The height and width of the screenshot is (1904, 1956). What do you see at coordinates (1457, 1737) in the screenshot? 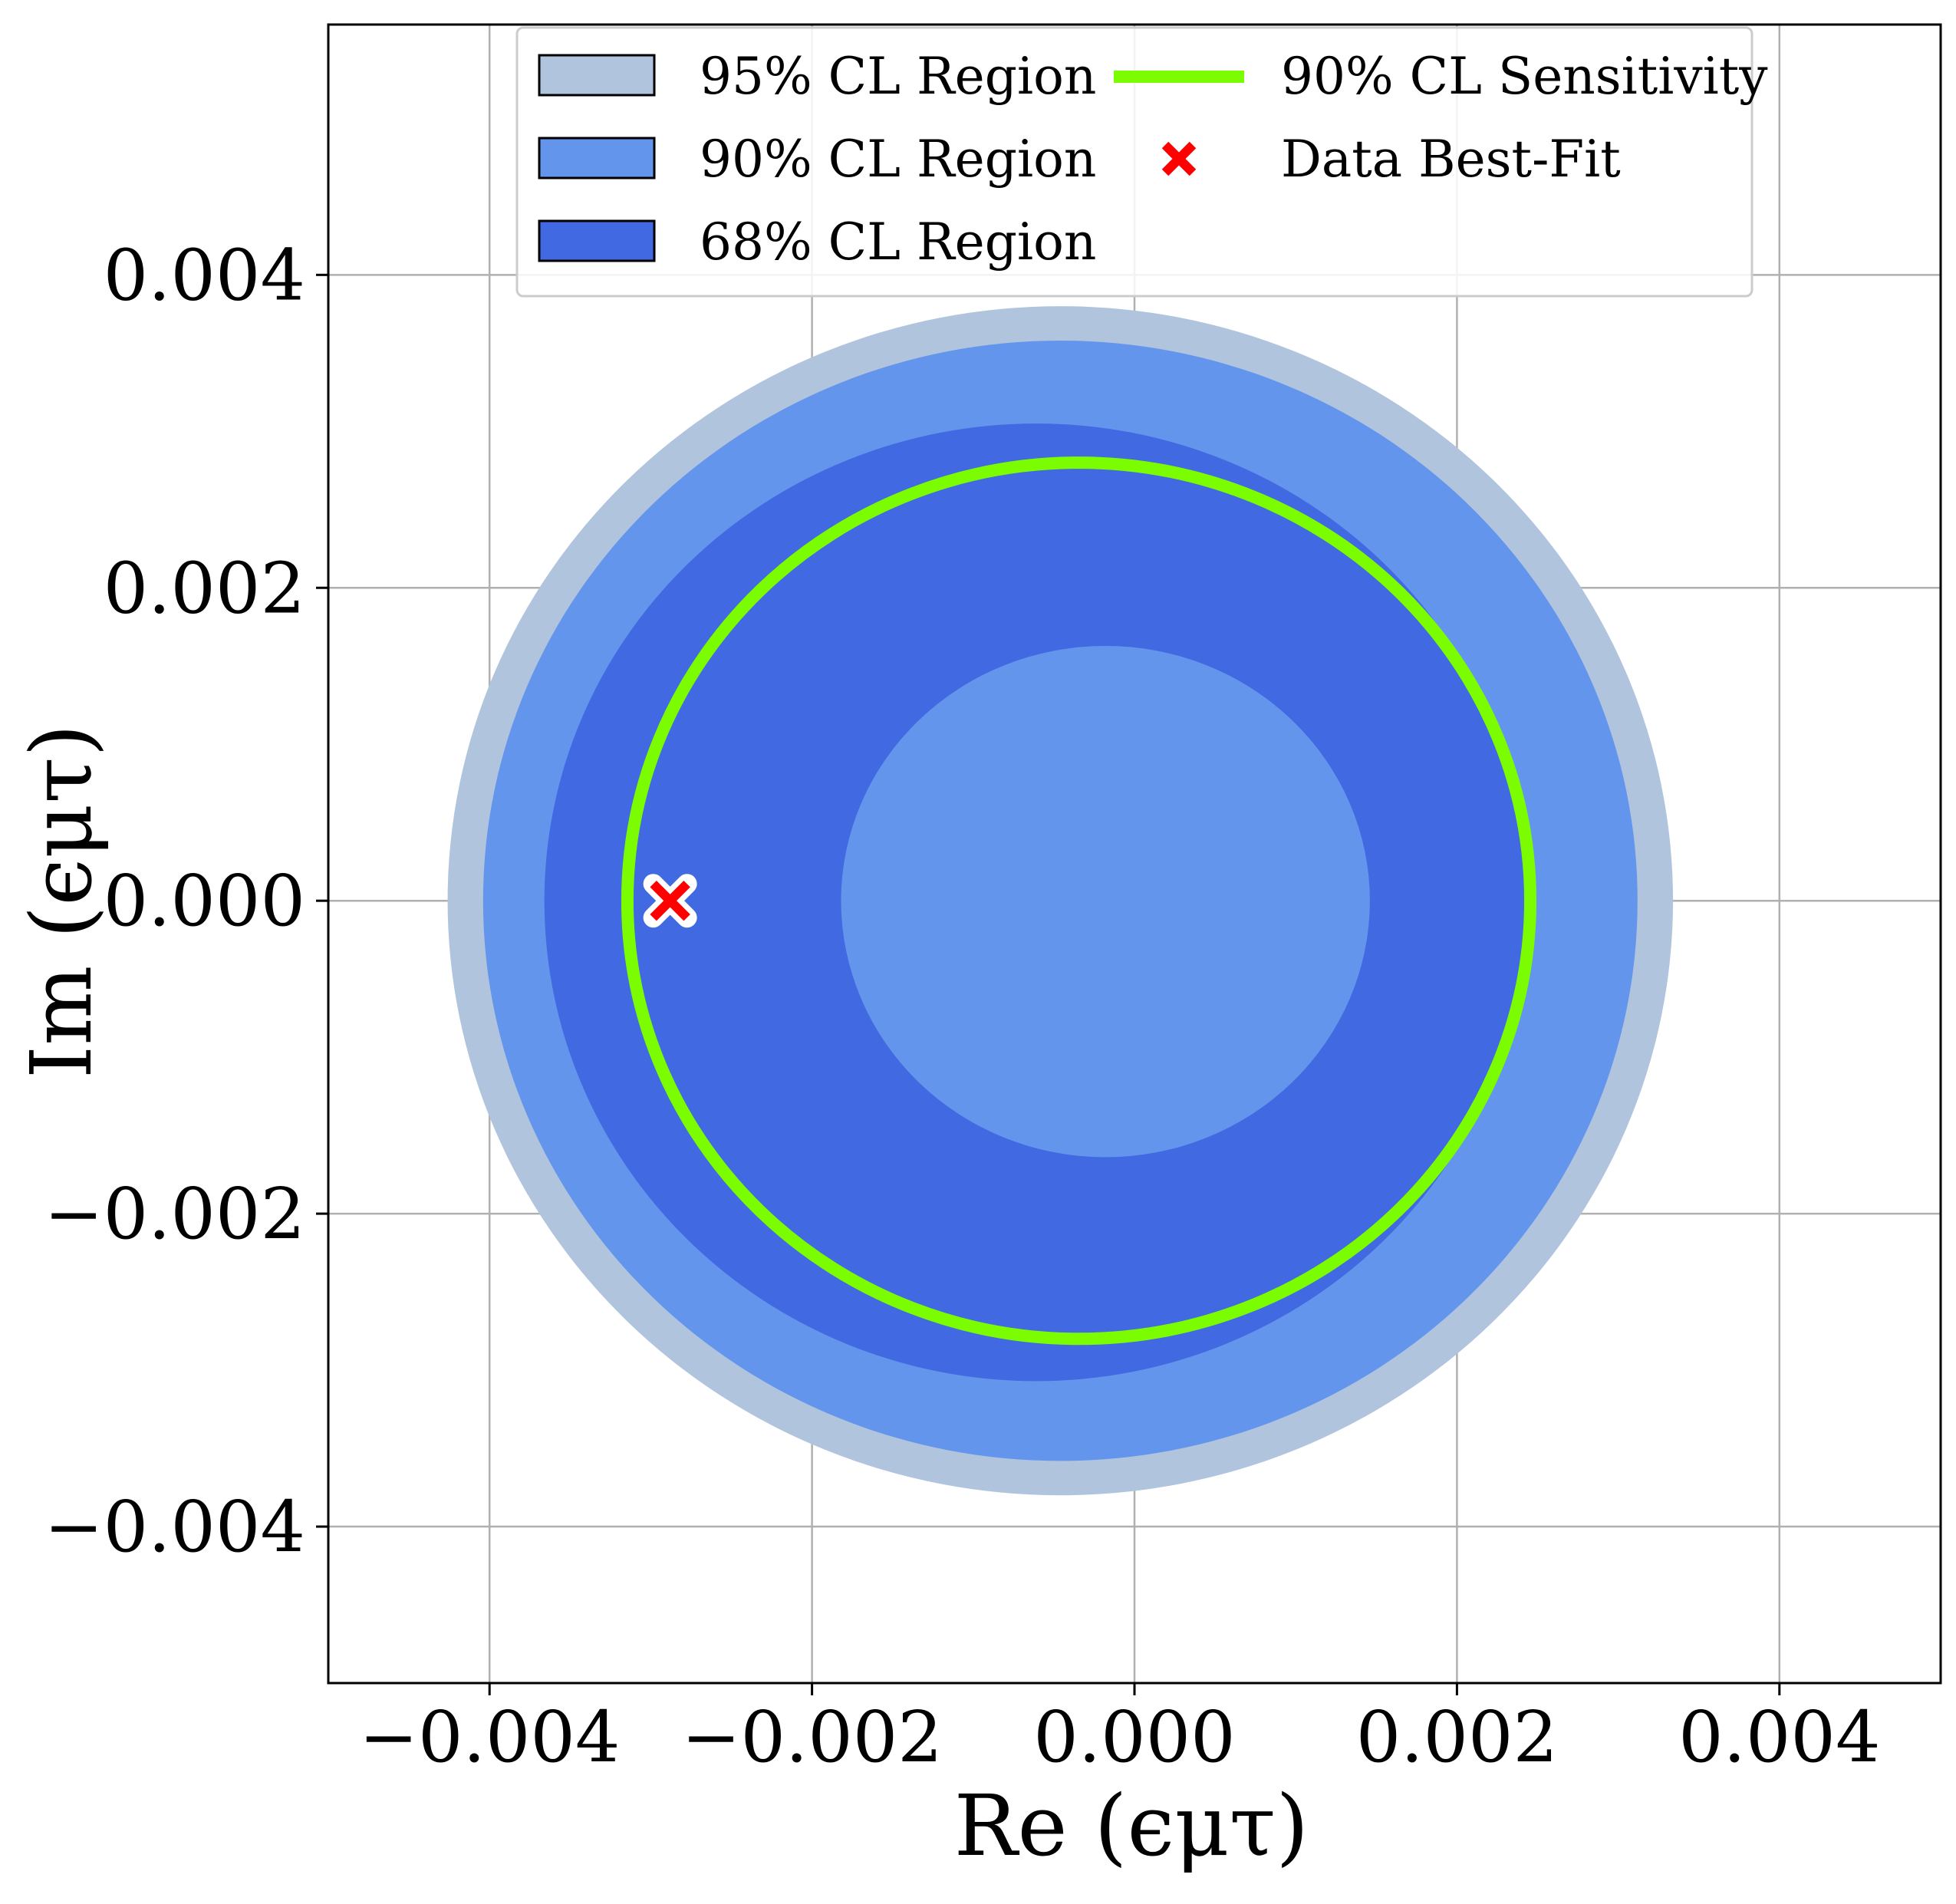
I see `x-tick-label-3: 0.002` at bounding box center [1457, 1737].